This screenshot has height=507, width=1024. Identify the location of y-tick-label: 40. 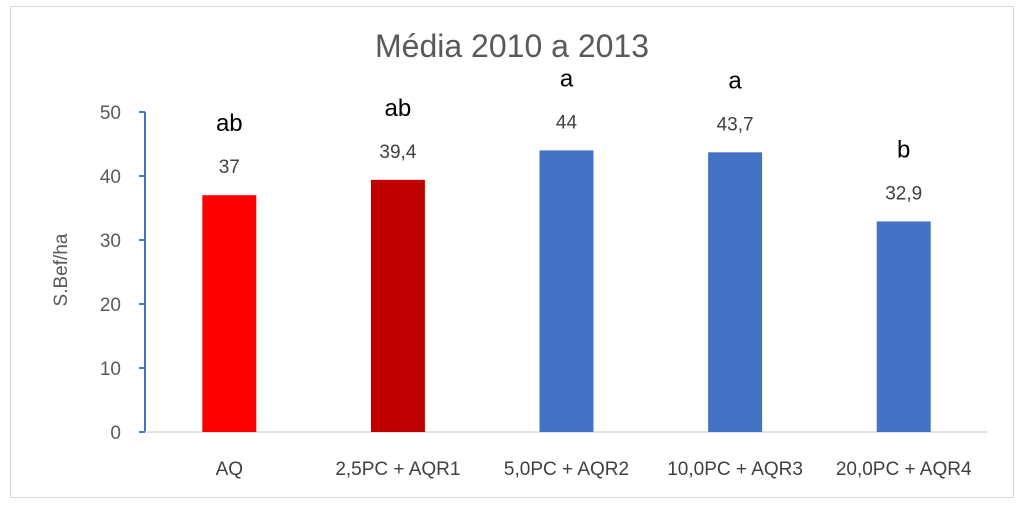
(110, 177).